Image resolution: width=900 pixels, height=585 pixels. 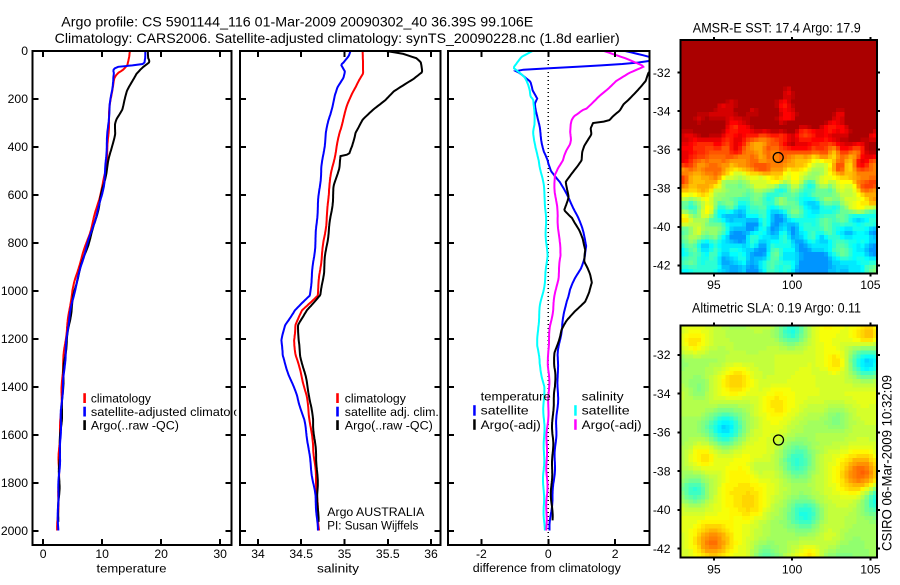 I want to click on svg-text: 1600, so click(x=14, y=435).